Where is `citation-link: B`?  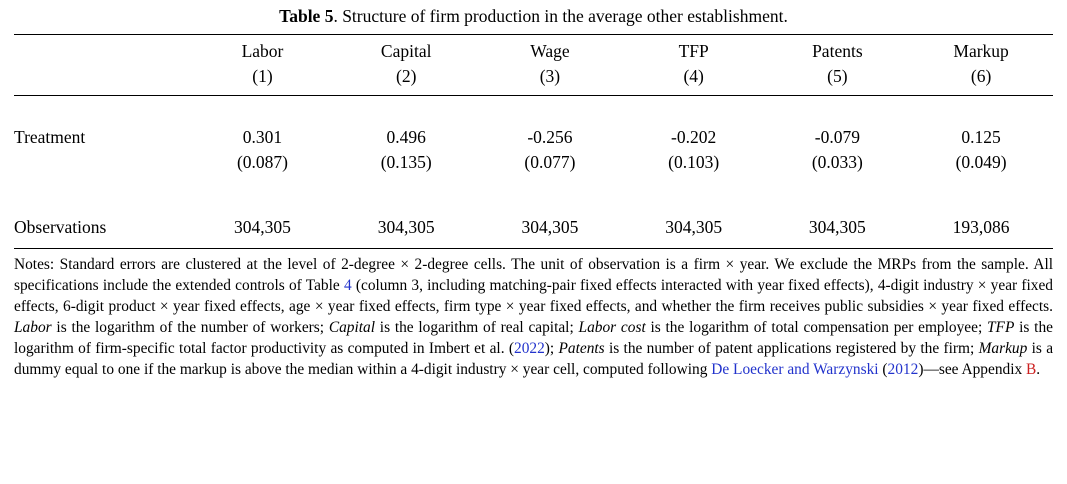 citation-link: B is located at coordinates (1031, 370).